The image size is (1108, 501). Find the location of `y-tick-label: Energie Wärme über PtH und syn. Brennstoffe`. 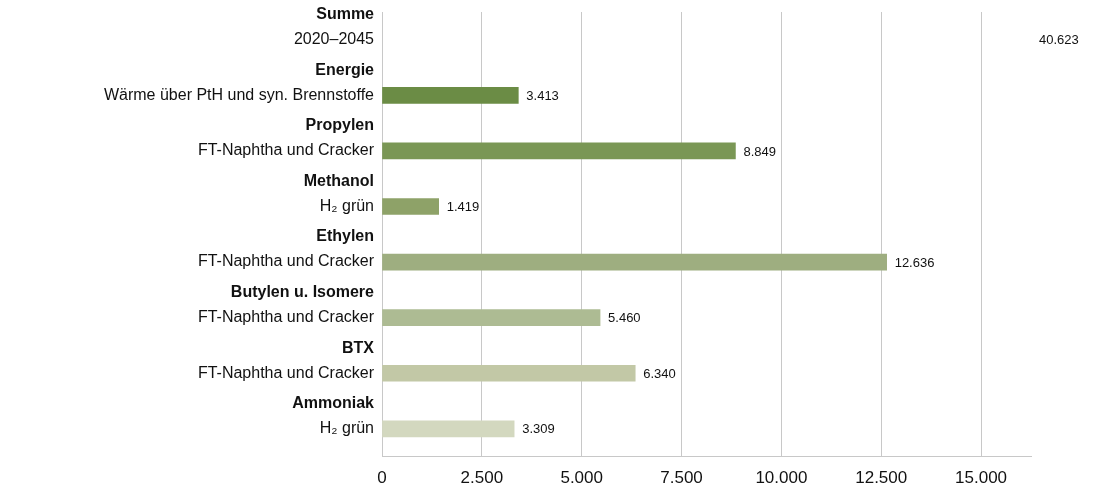

y-tick-label: Energie Wärme über PtH und syn. Brennstoffe is located at coordinates (239, 81).